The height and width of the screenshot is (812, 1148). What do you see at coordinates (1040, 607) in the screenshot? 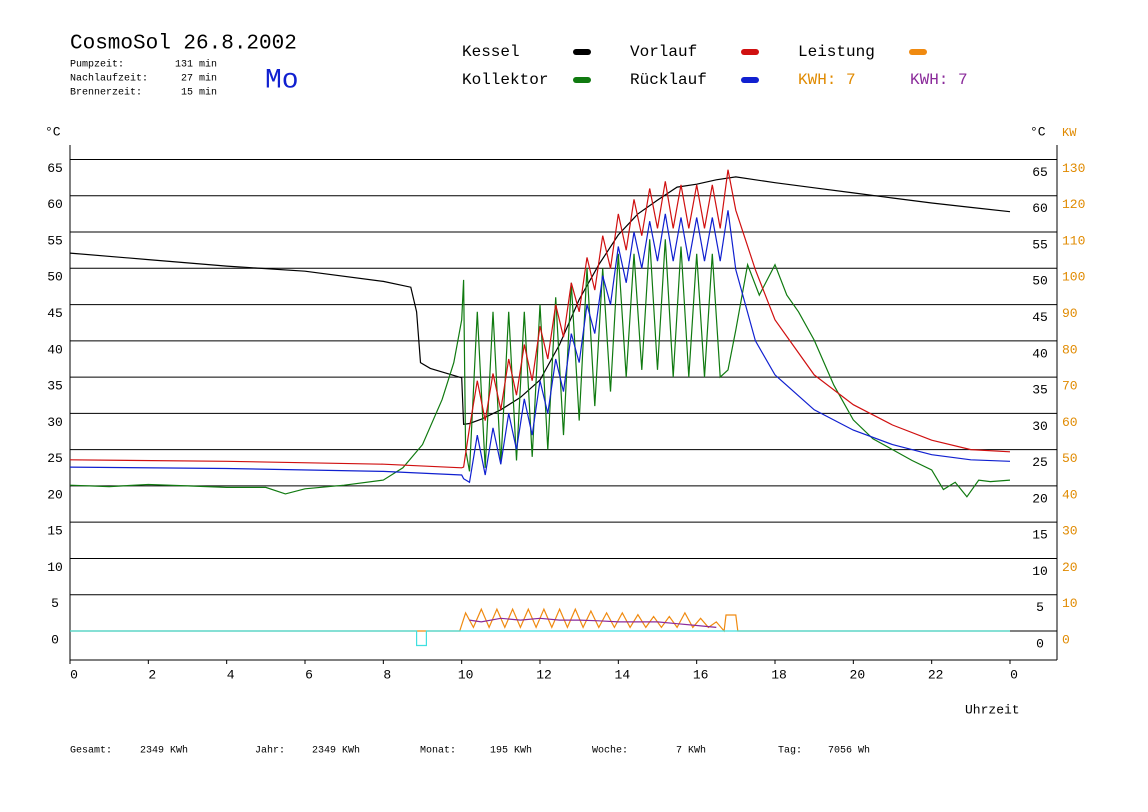
I see `y-tick-label-right: 5` at bounding box center [1040, 607].